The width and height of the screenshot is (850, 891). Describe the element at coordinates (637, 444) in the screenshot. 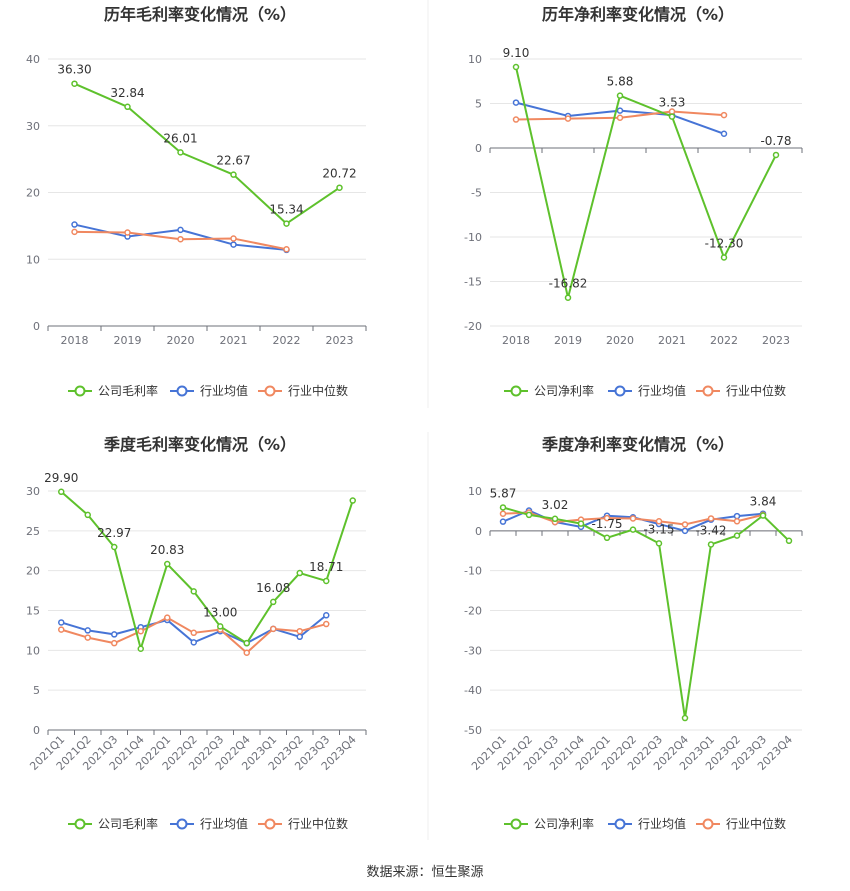

I see `chart-title: 季度净利率变化情况（%）` at that location.